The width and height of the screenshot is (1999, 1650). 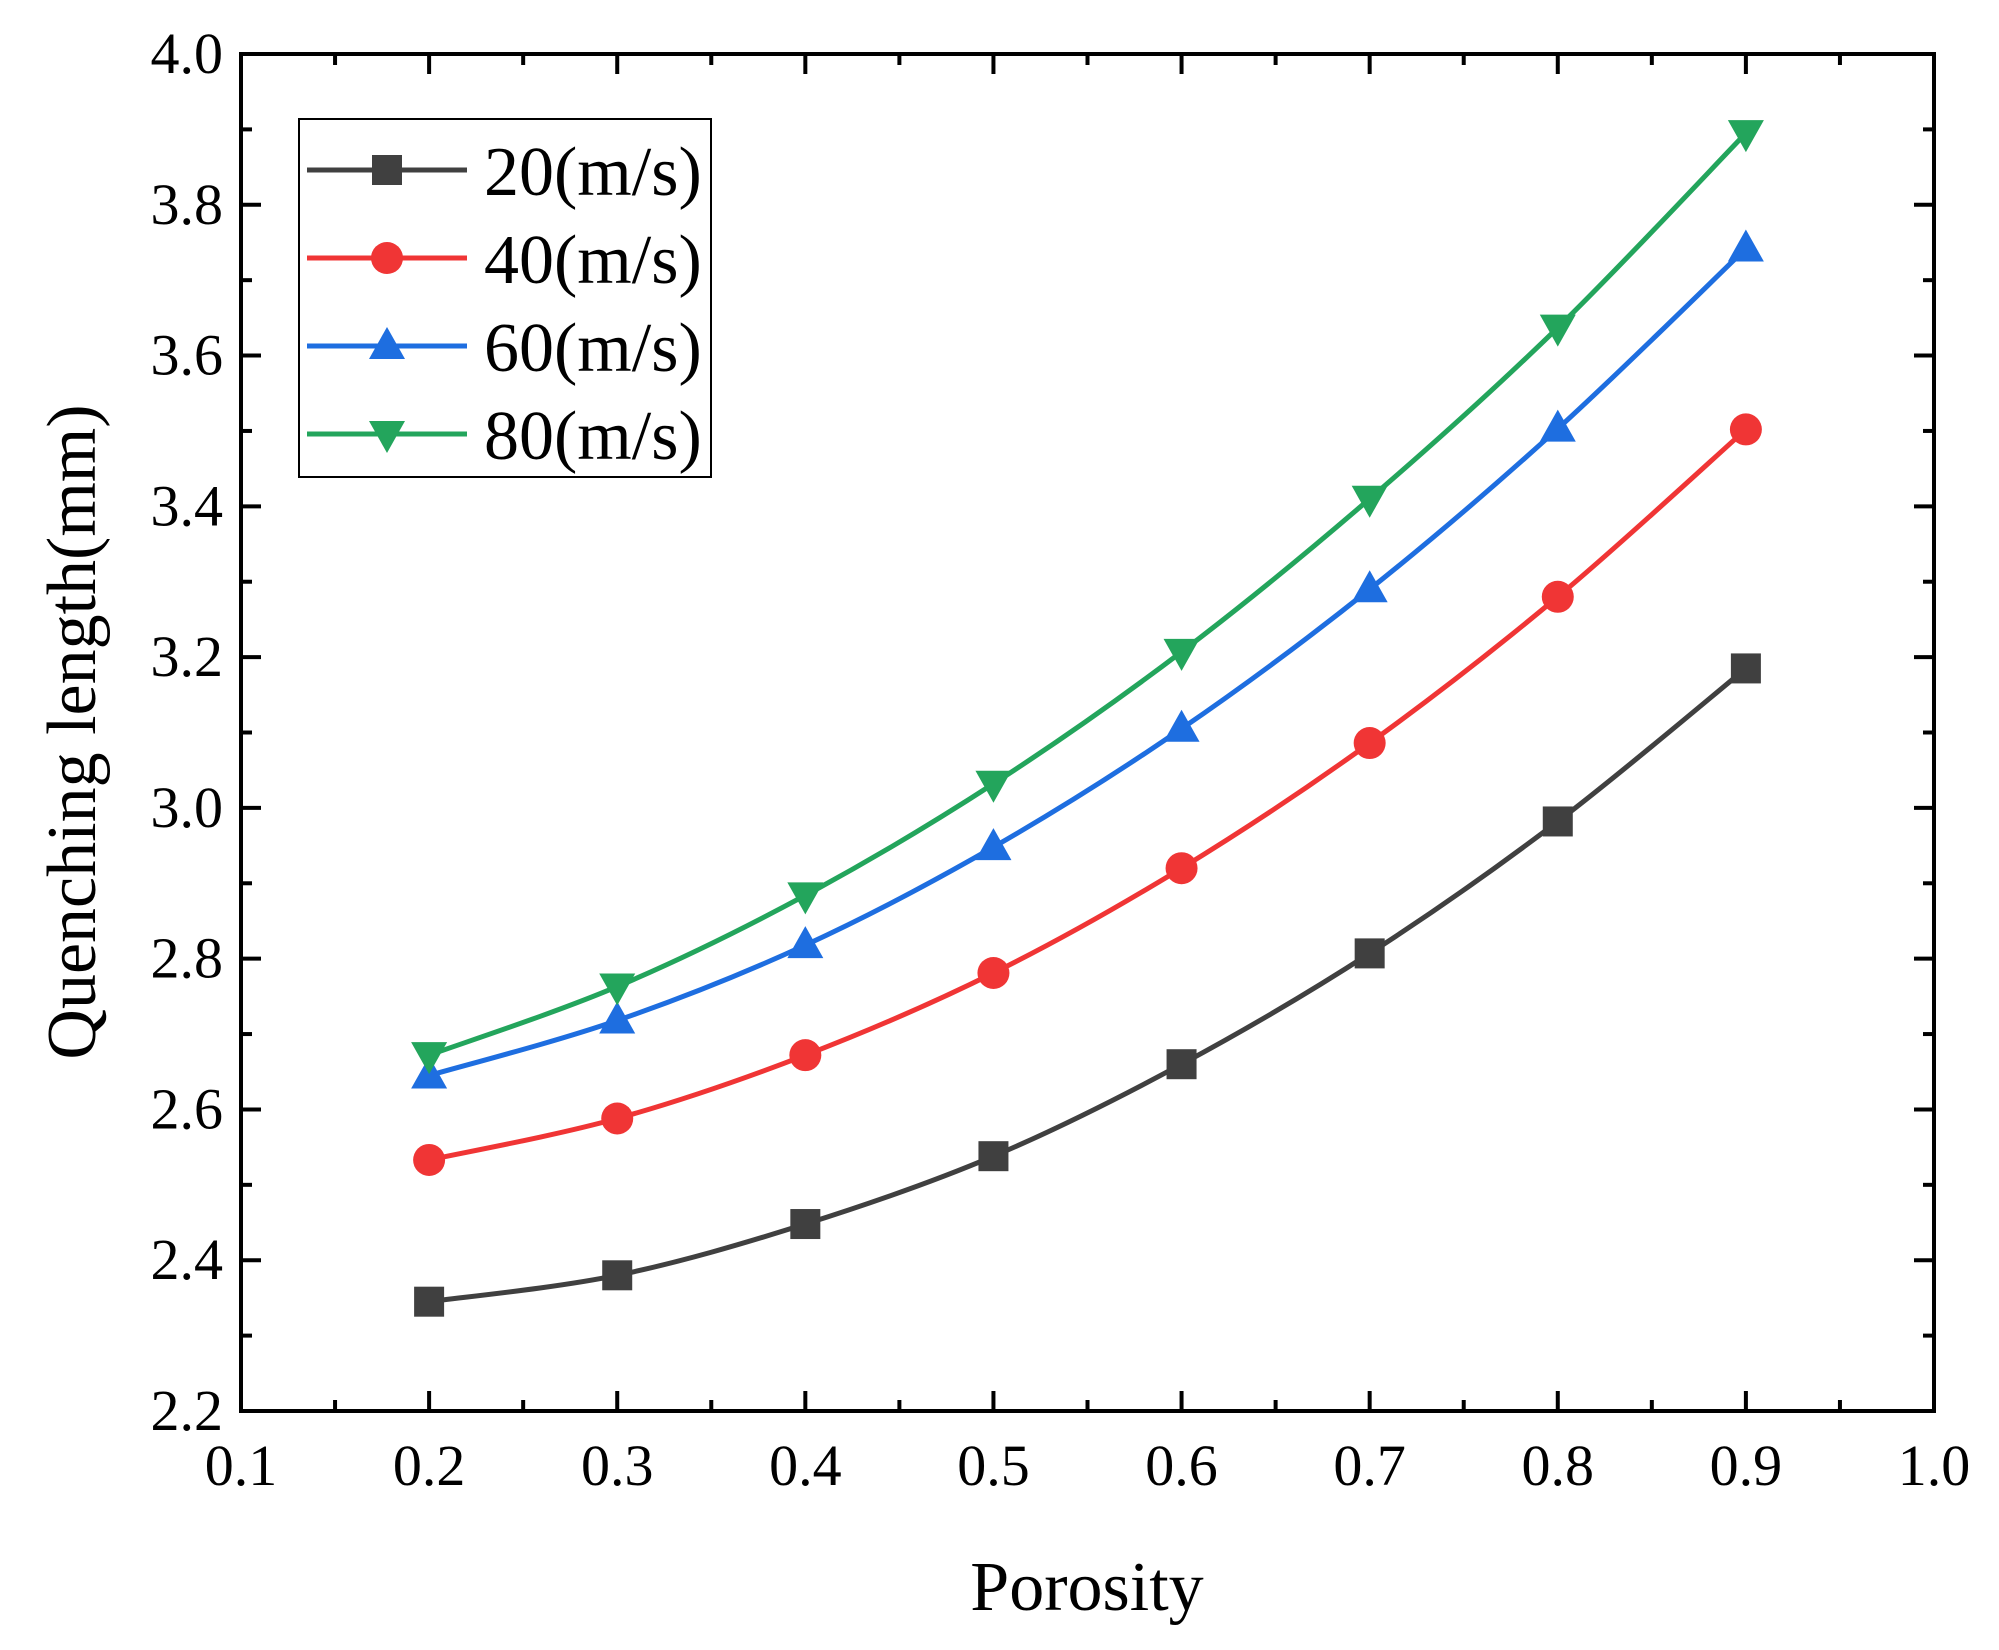 What do you see at coordinates (72, 731) in the screenshot?
I see `y-axis-label: Quenching length(mm)` at bounding box center [72, 731].